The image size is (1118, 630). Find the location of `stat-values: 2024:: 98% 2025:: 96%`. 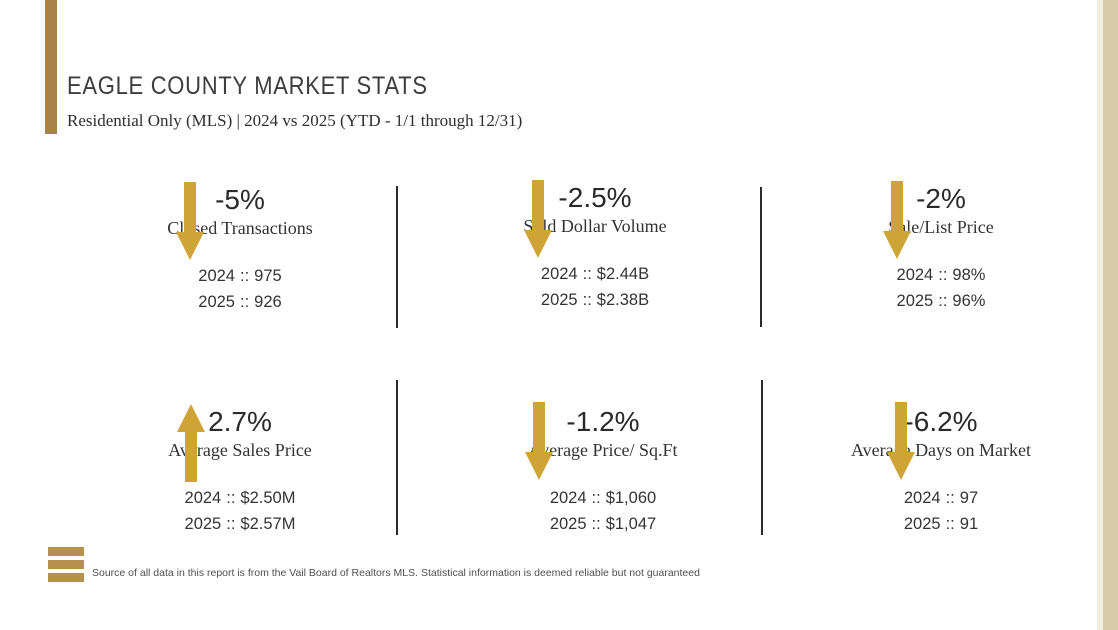

stat-values: 2024:: 98% 2025:: 96% is located at coordinates (941, 288).